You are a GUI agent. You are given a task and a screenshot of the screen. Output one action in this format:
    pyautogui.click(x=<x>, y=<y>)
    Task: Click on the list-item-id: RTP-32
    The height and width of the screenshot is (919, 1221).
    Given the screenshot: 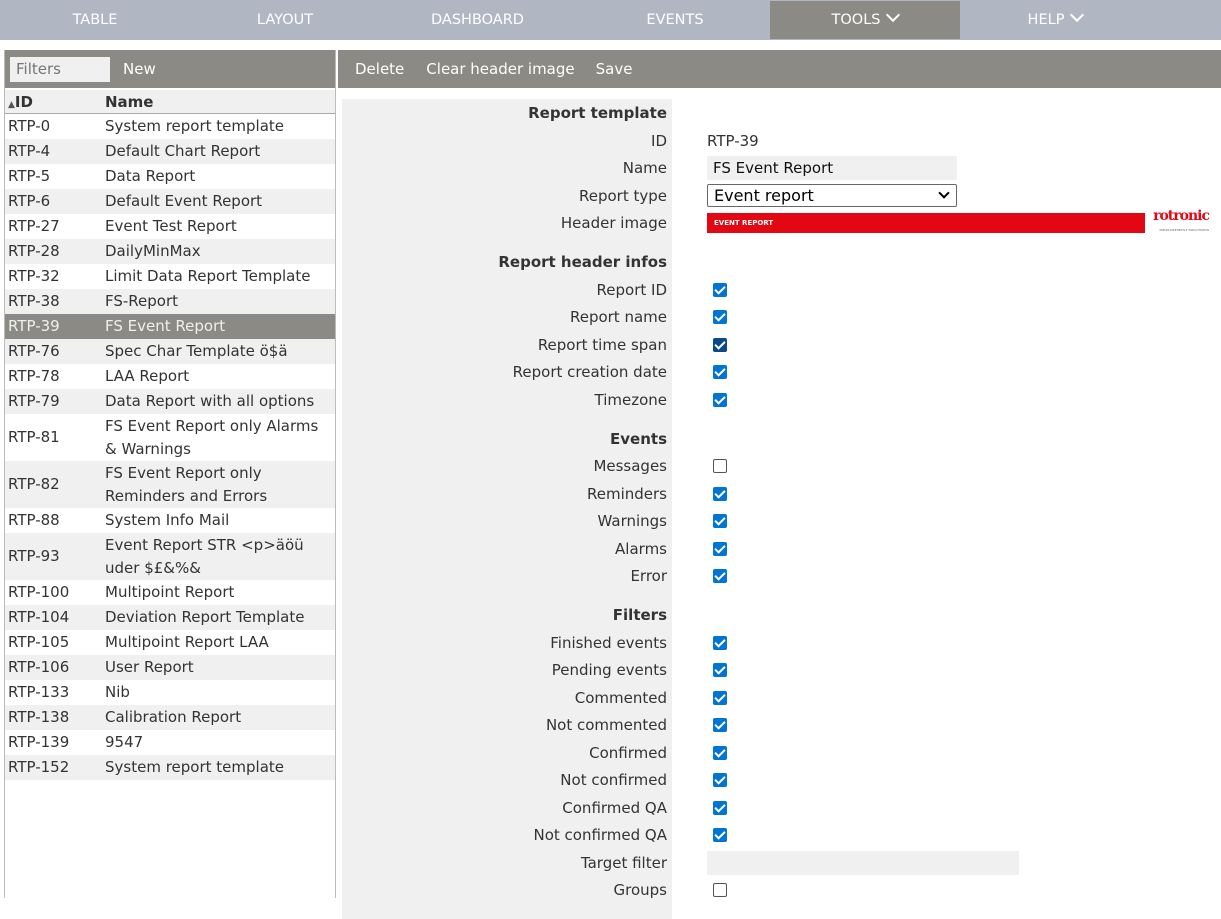 What is the action you would take?
    pyautogui.click(x=34, y=276)
    